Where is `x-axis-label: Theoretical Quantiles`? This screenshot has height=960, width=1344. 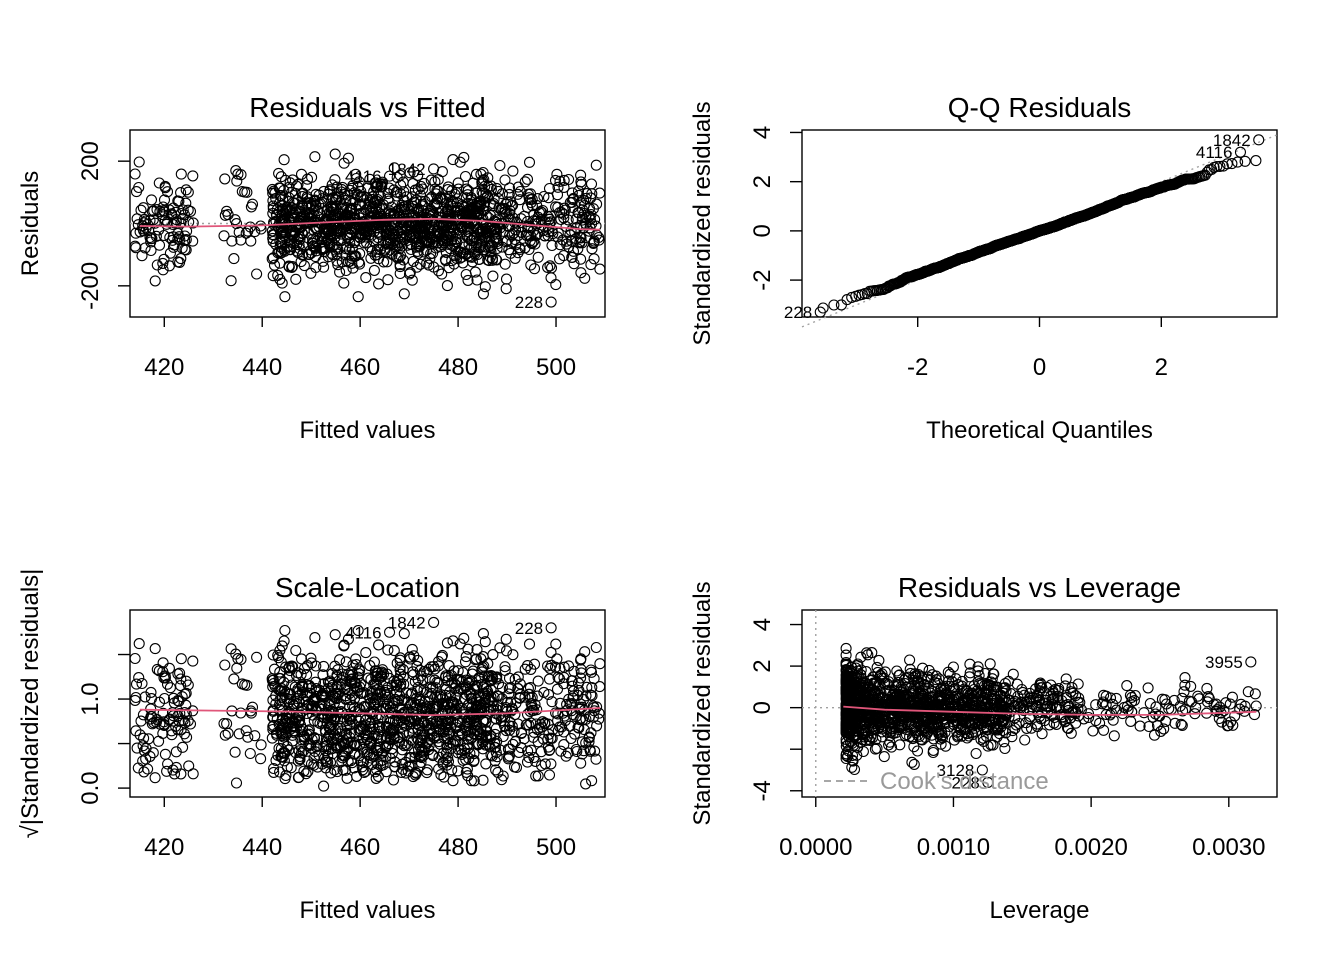 x-axis-label: Theoretical Quantiles is located at coordinates (1039, 430).